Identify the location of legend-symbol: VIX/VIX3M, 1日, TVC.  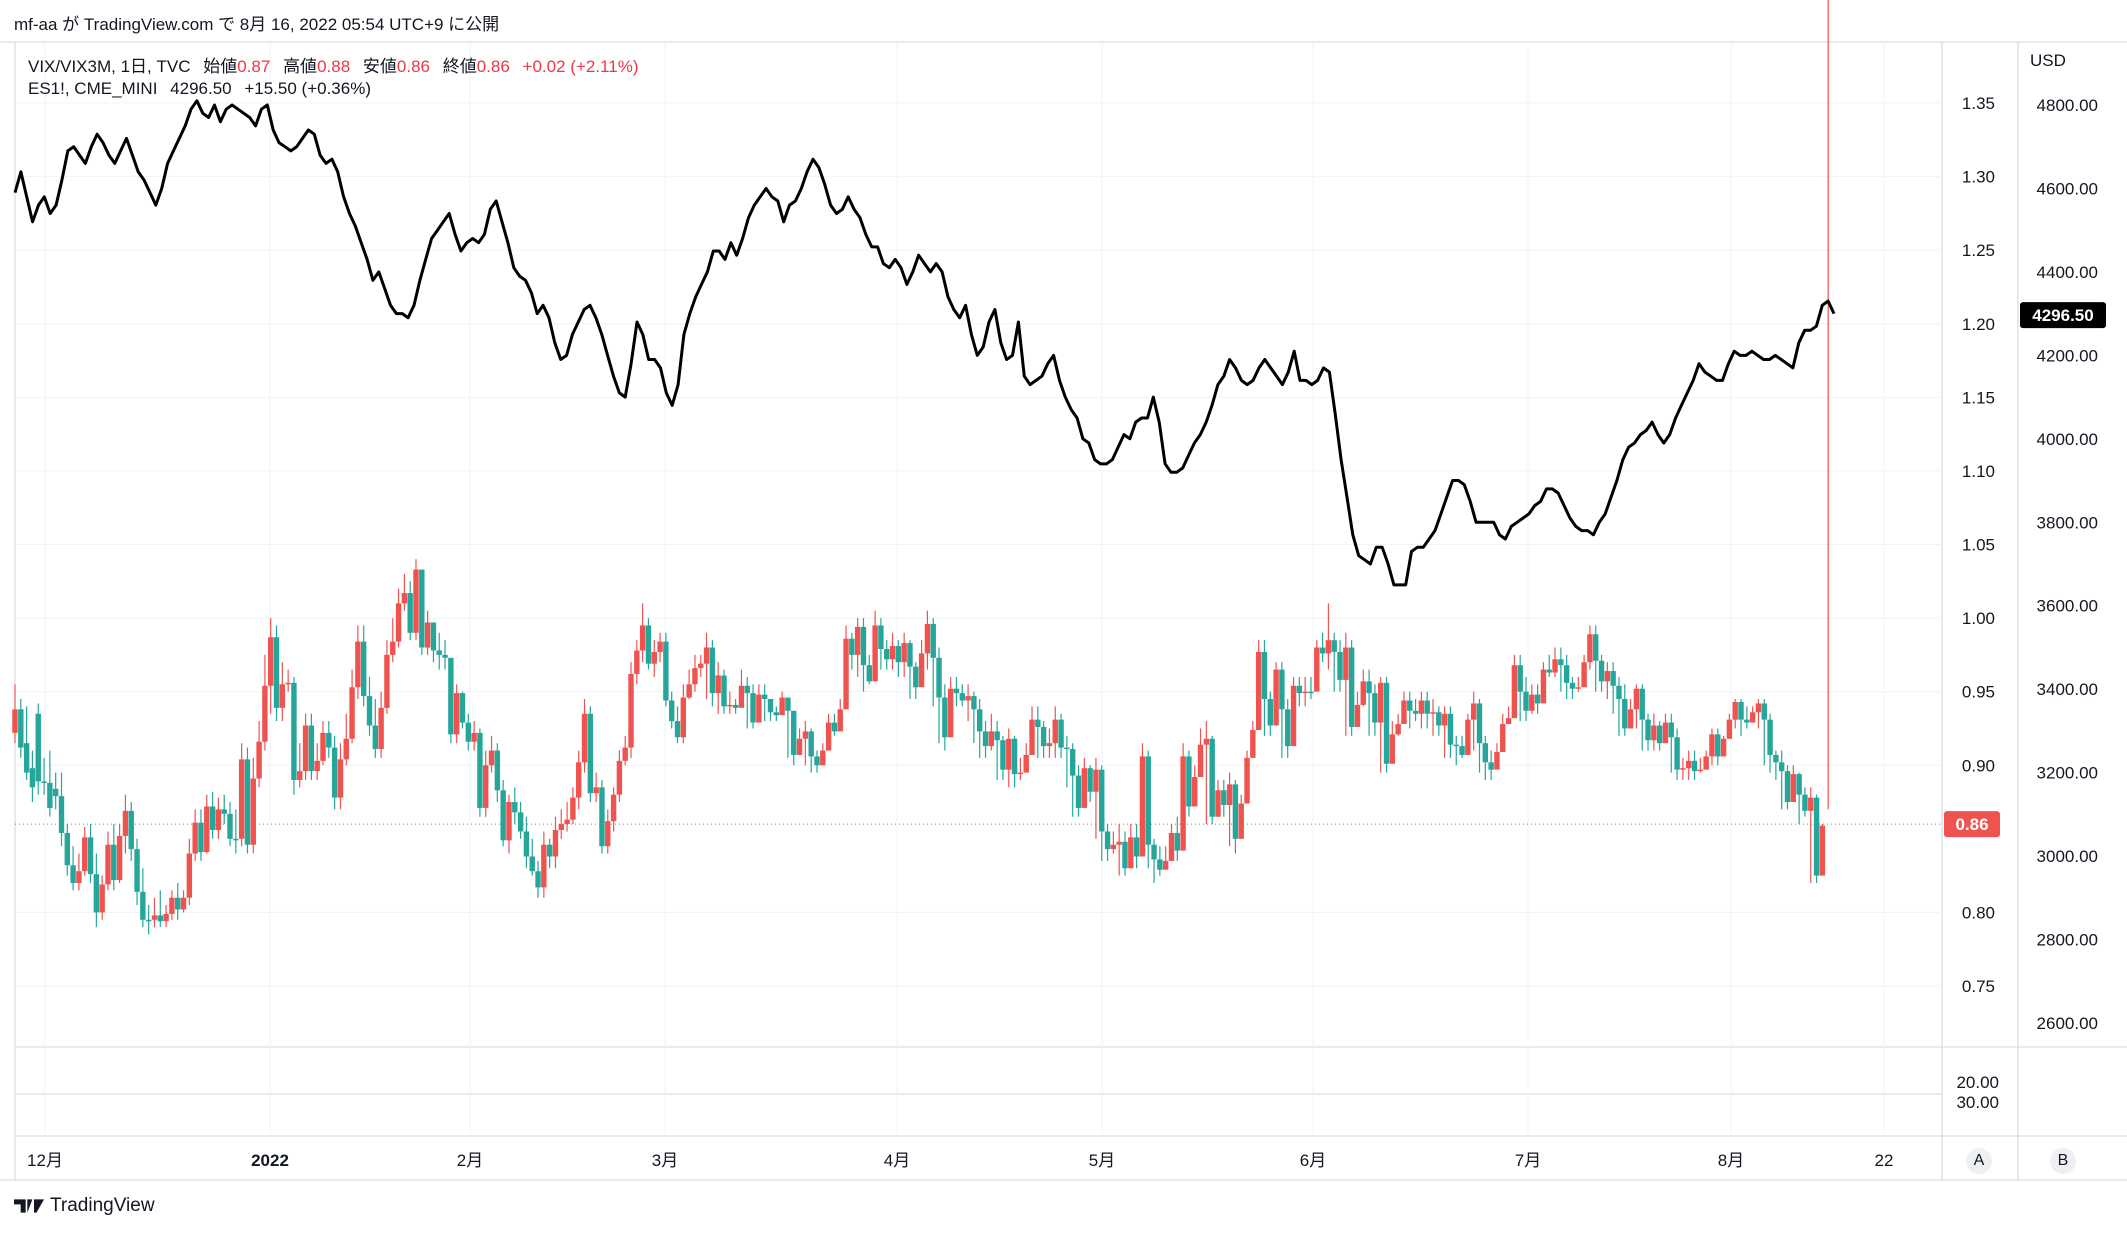
(109, 66).